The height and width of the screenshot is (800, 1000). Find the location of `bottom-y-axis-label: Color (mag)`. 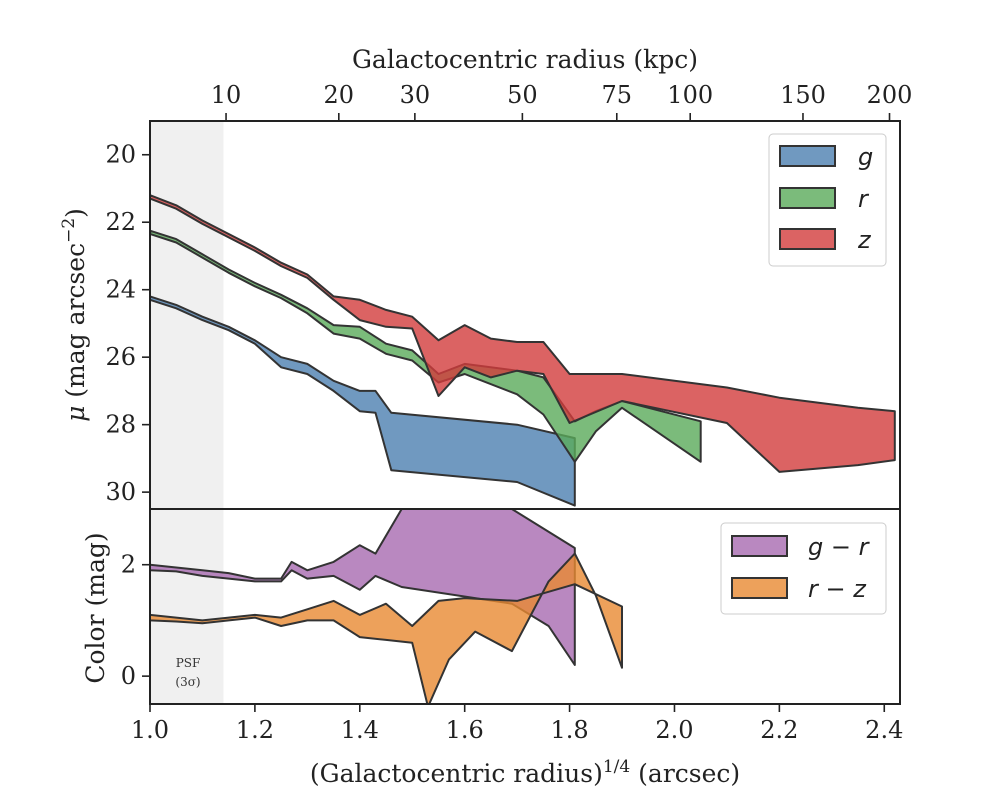

bottom-y-axis-label: Color (mag) is located at coordinates (95, 607).